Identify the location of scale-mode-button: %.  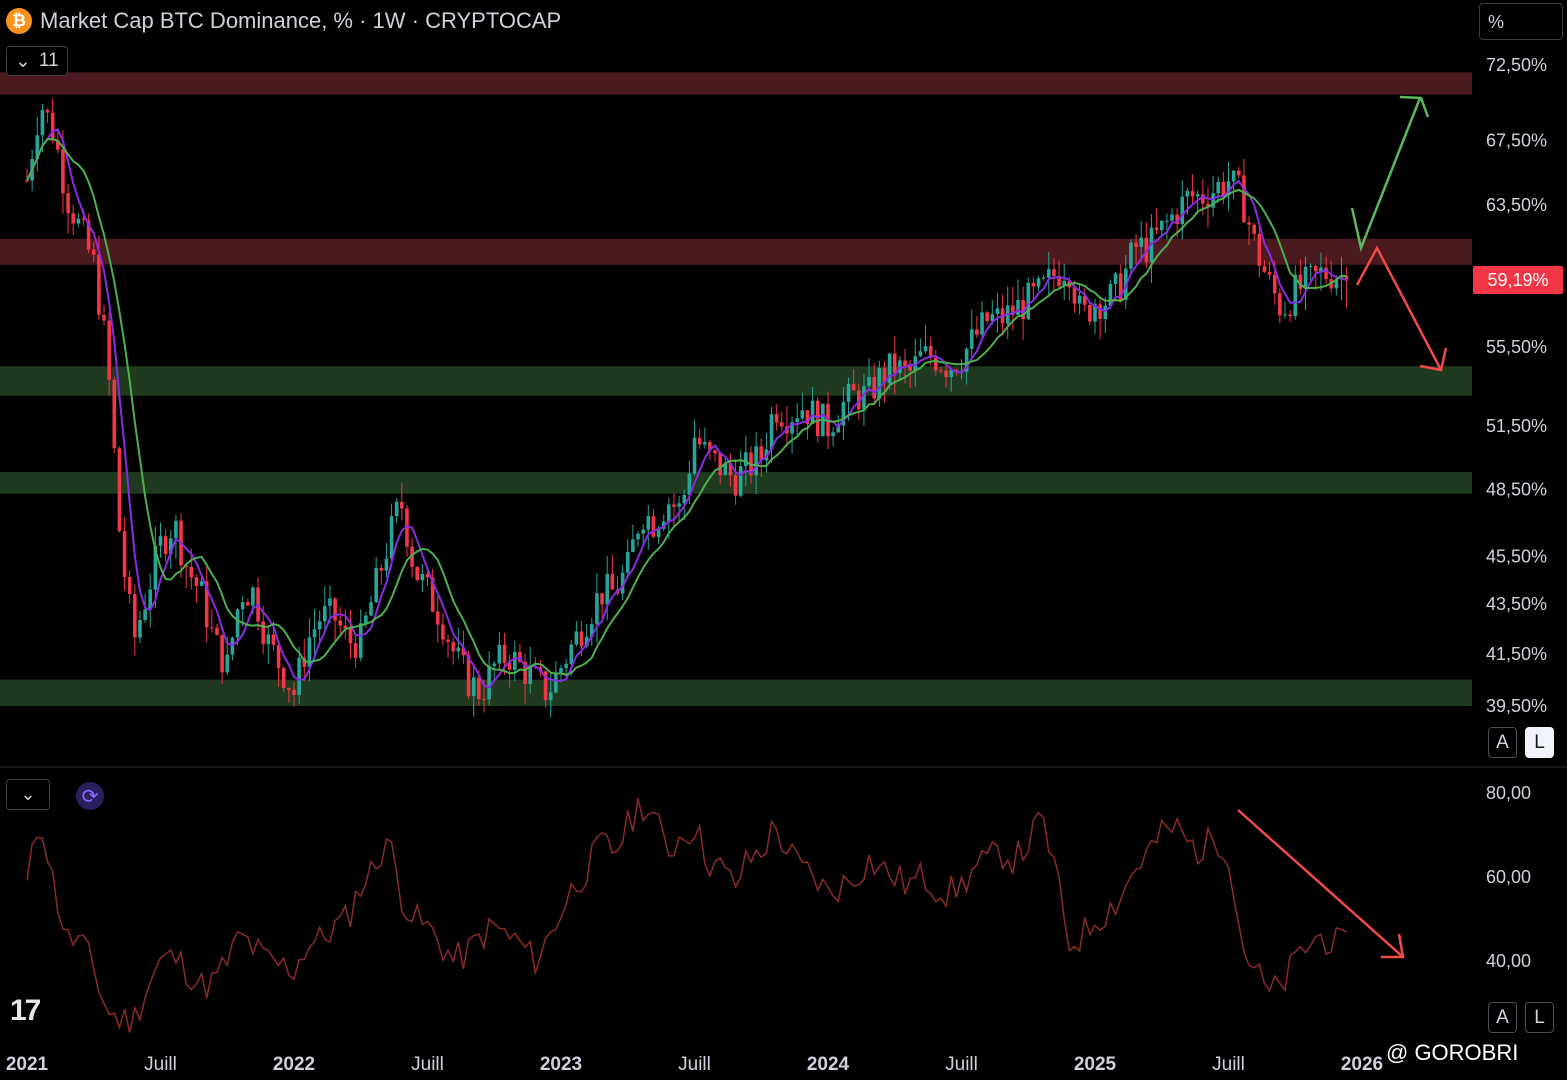
(1521, 21).